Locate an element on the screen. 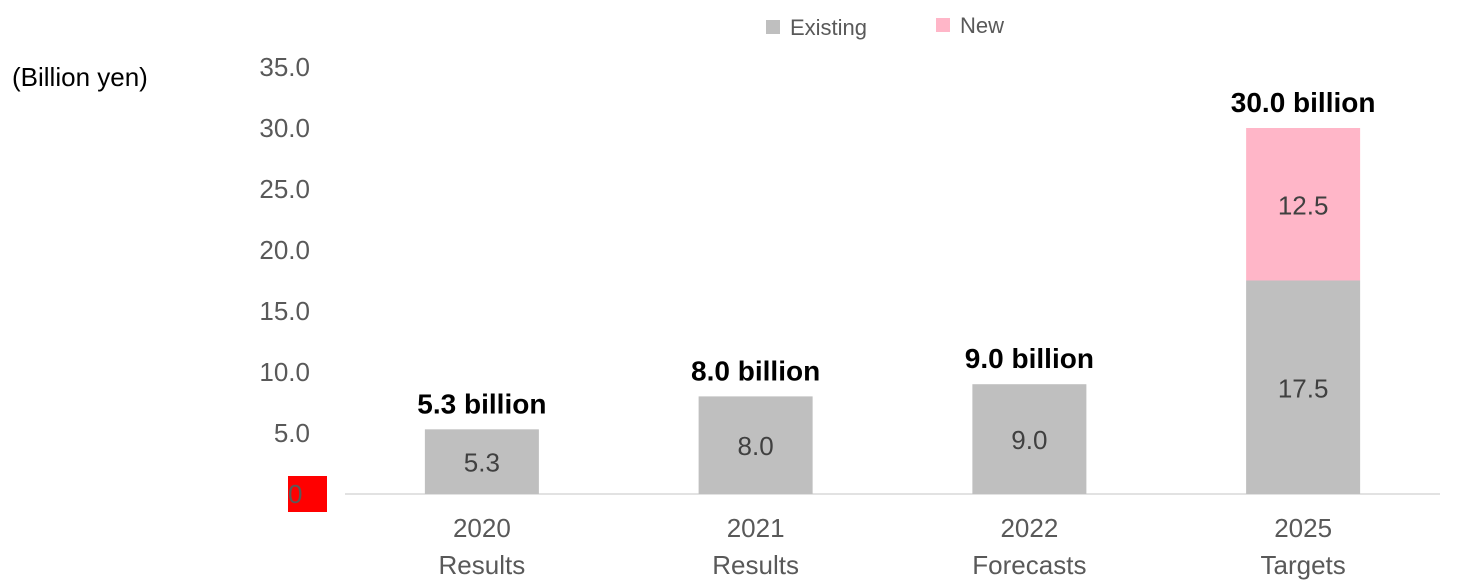 This screenshot has width=1470, height=581. bar-value-label: 17.5 is located at coordinates (1303, 388).